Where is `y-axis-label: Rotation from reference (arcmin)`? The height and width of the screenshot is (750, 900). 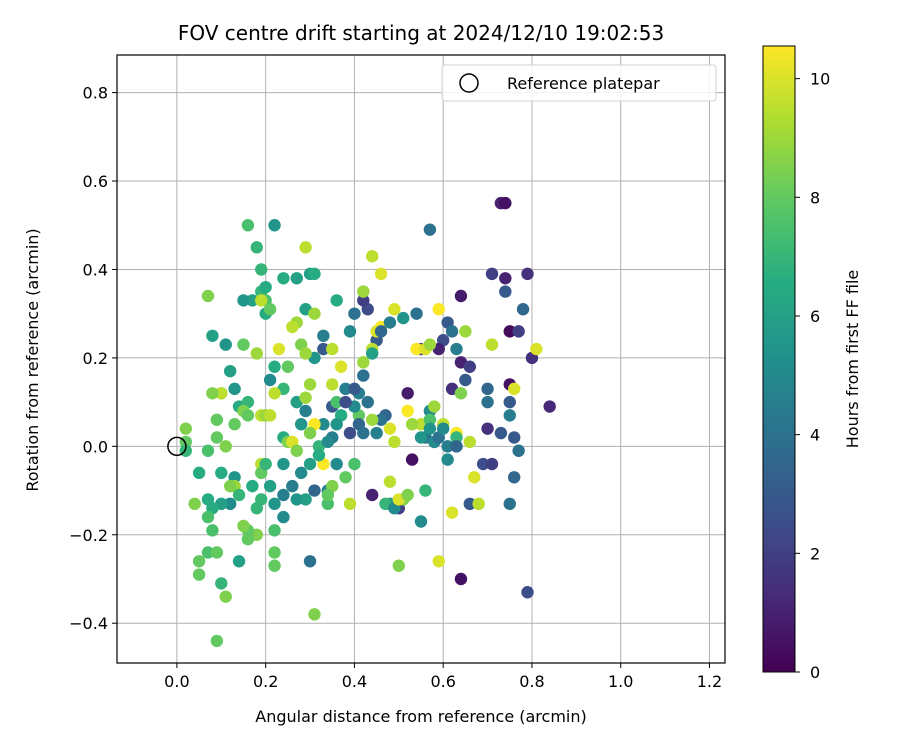
y-axis-label: Rotation from reference (arcmin) is located at coordinates (32, 359).